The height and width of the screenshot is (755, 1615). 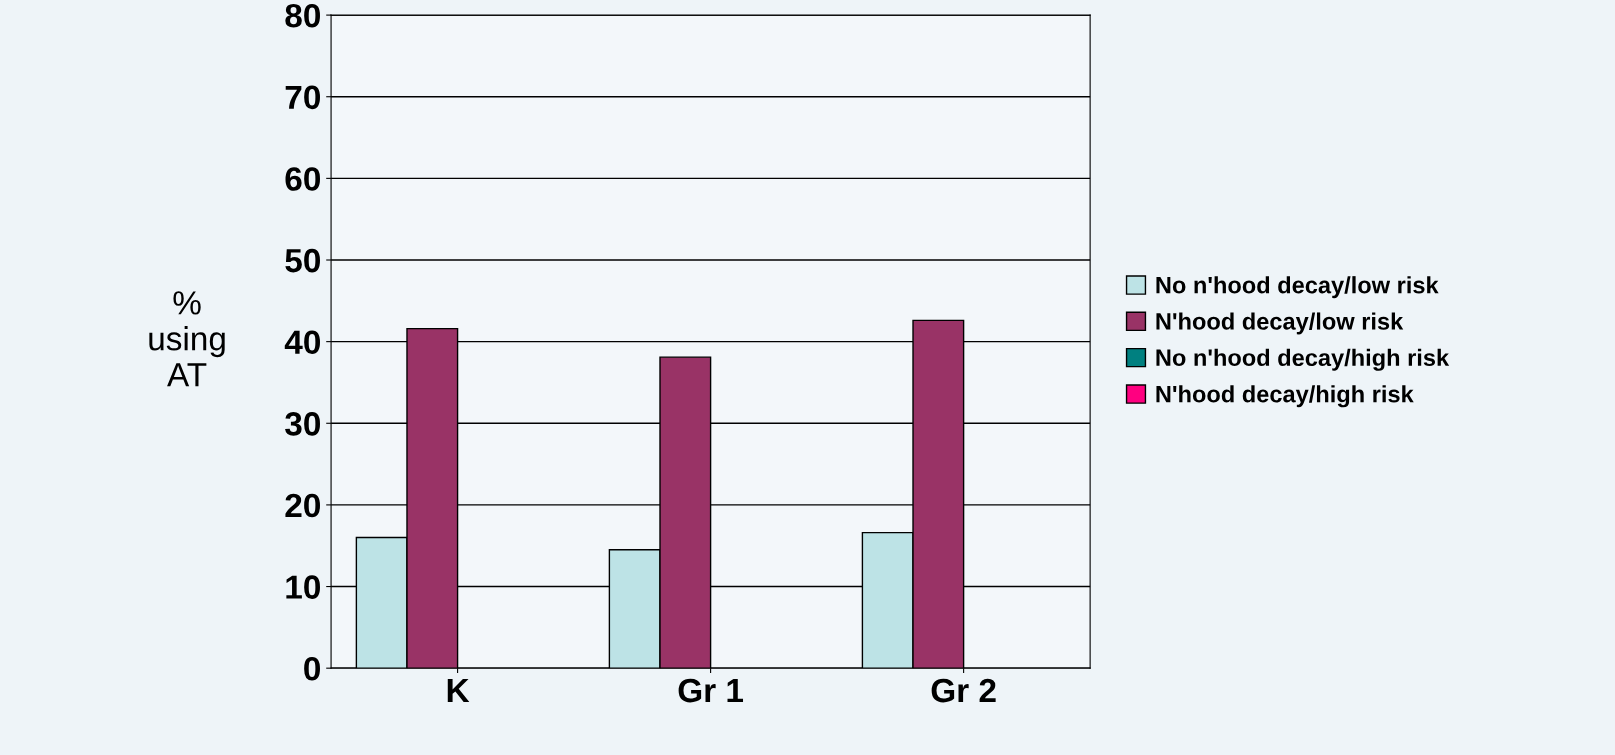 What do you see at coordinates (312, 668) in the screenshot?
I see `y-tick-label: 0` at bounding box center [312, 668].